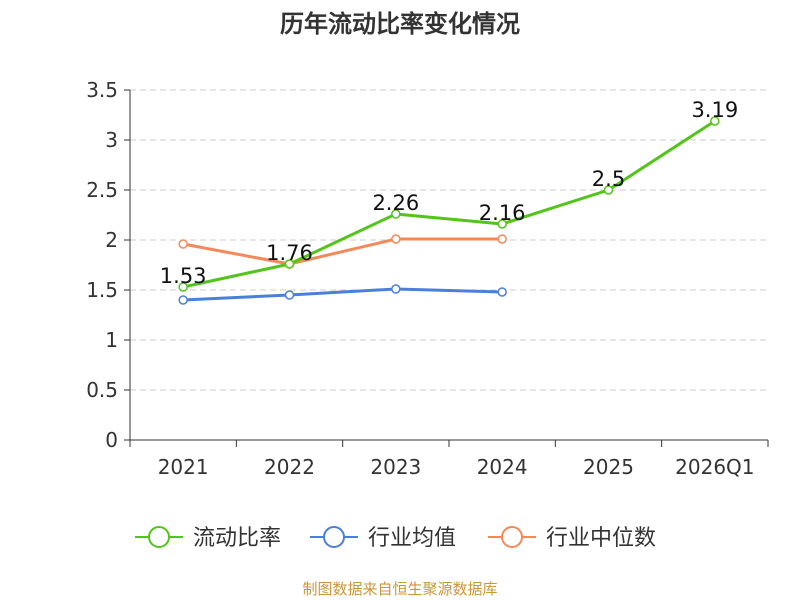 This screenshot has width=800, height=600. I want to click on y-tick-label: 1.5, so click(102, 290).